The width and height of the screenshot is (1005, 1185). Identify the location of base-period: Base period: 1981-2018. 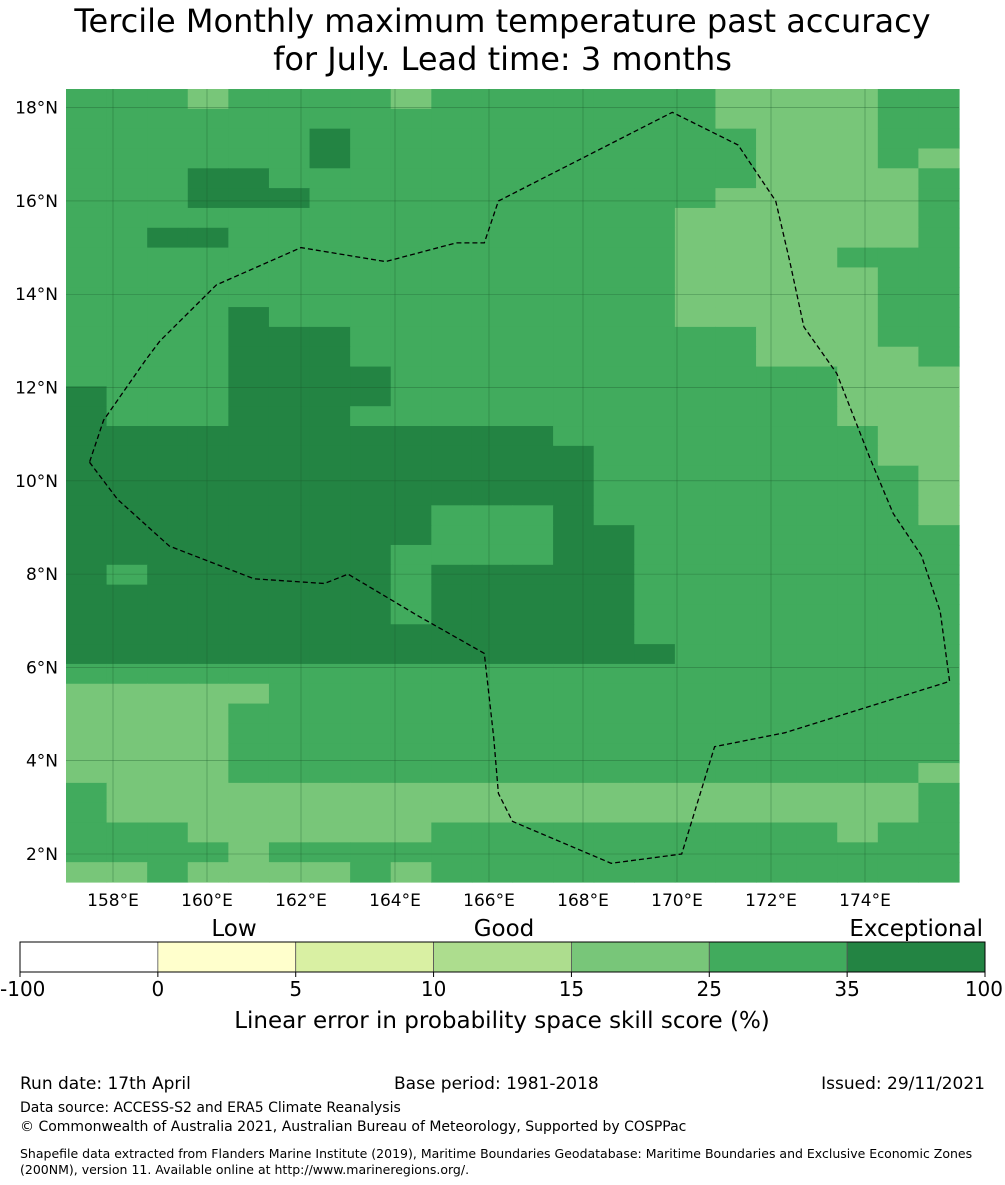
(496, 1084).